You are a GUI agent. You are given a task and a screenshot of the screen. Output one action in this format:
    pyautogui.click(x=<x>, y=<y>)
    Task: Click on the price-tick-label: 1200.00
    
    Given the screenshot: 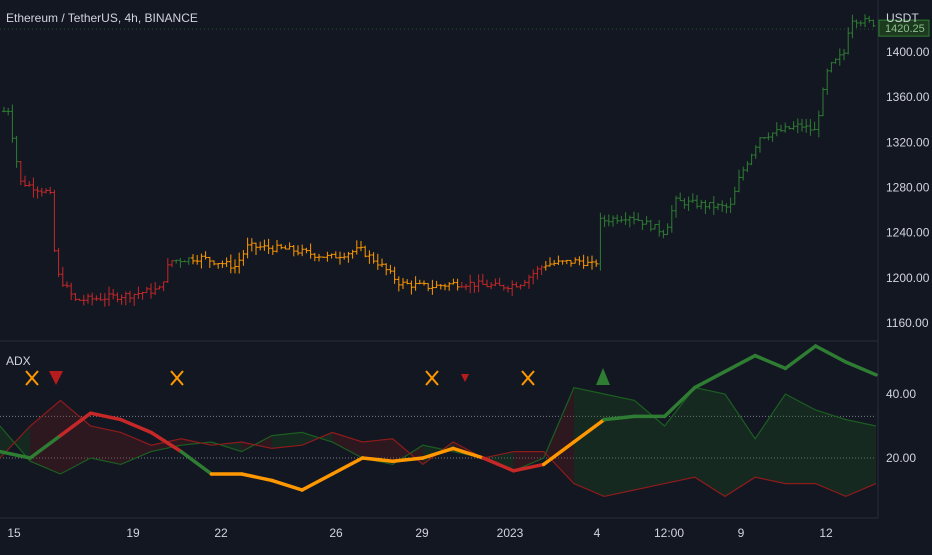 What is the action you would take?
    pyautogui.click(x=908, y=278)
    